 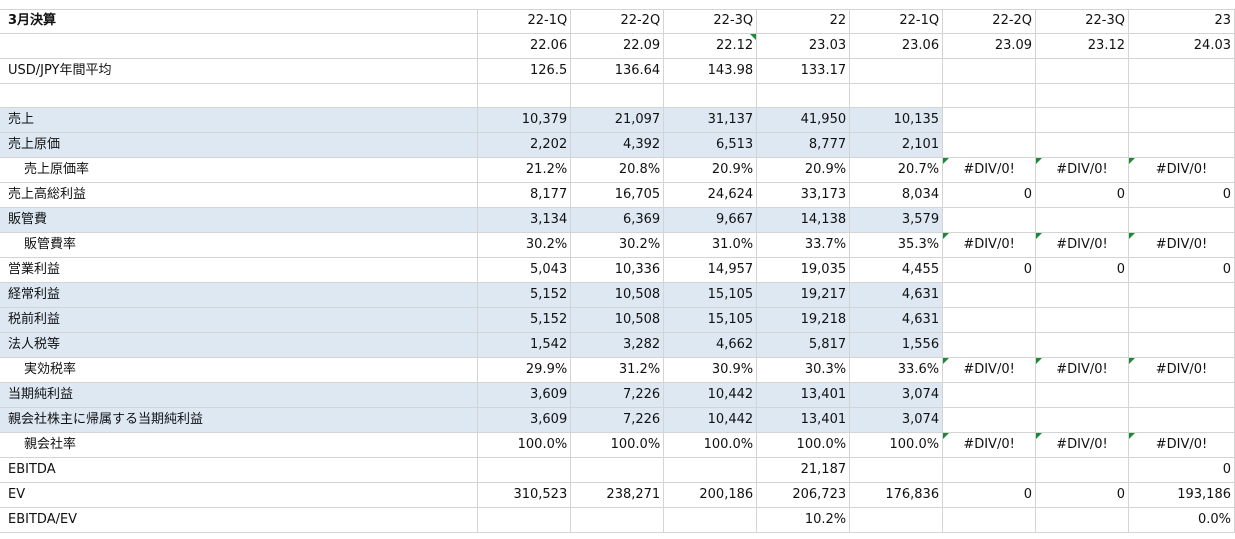 What do you see at coordinates (803, 21) in the screenshot?
I see `period-header-cell: 22` at bounding box center [803, 21].